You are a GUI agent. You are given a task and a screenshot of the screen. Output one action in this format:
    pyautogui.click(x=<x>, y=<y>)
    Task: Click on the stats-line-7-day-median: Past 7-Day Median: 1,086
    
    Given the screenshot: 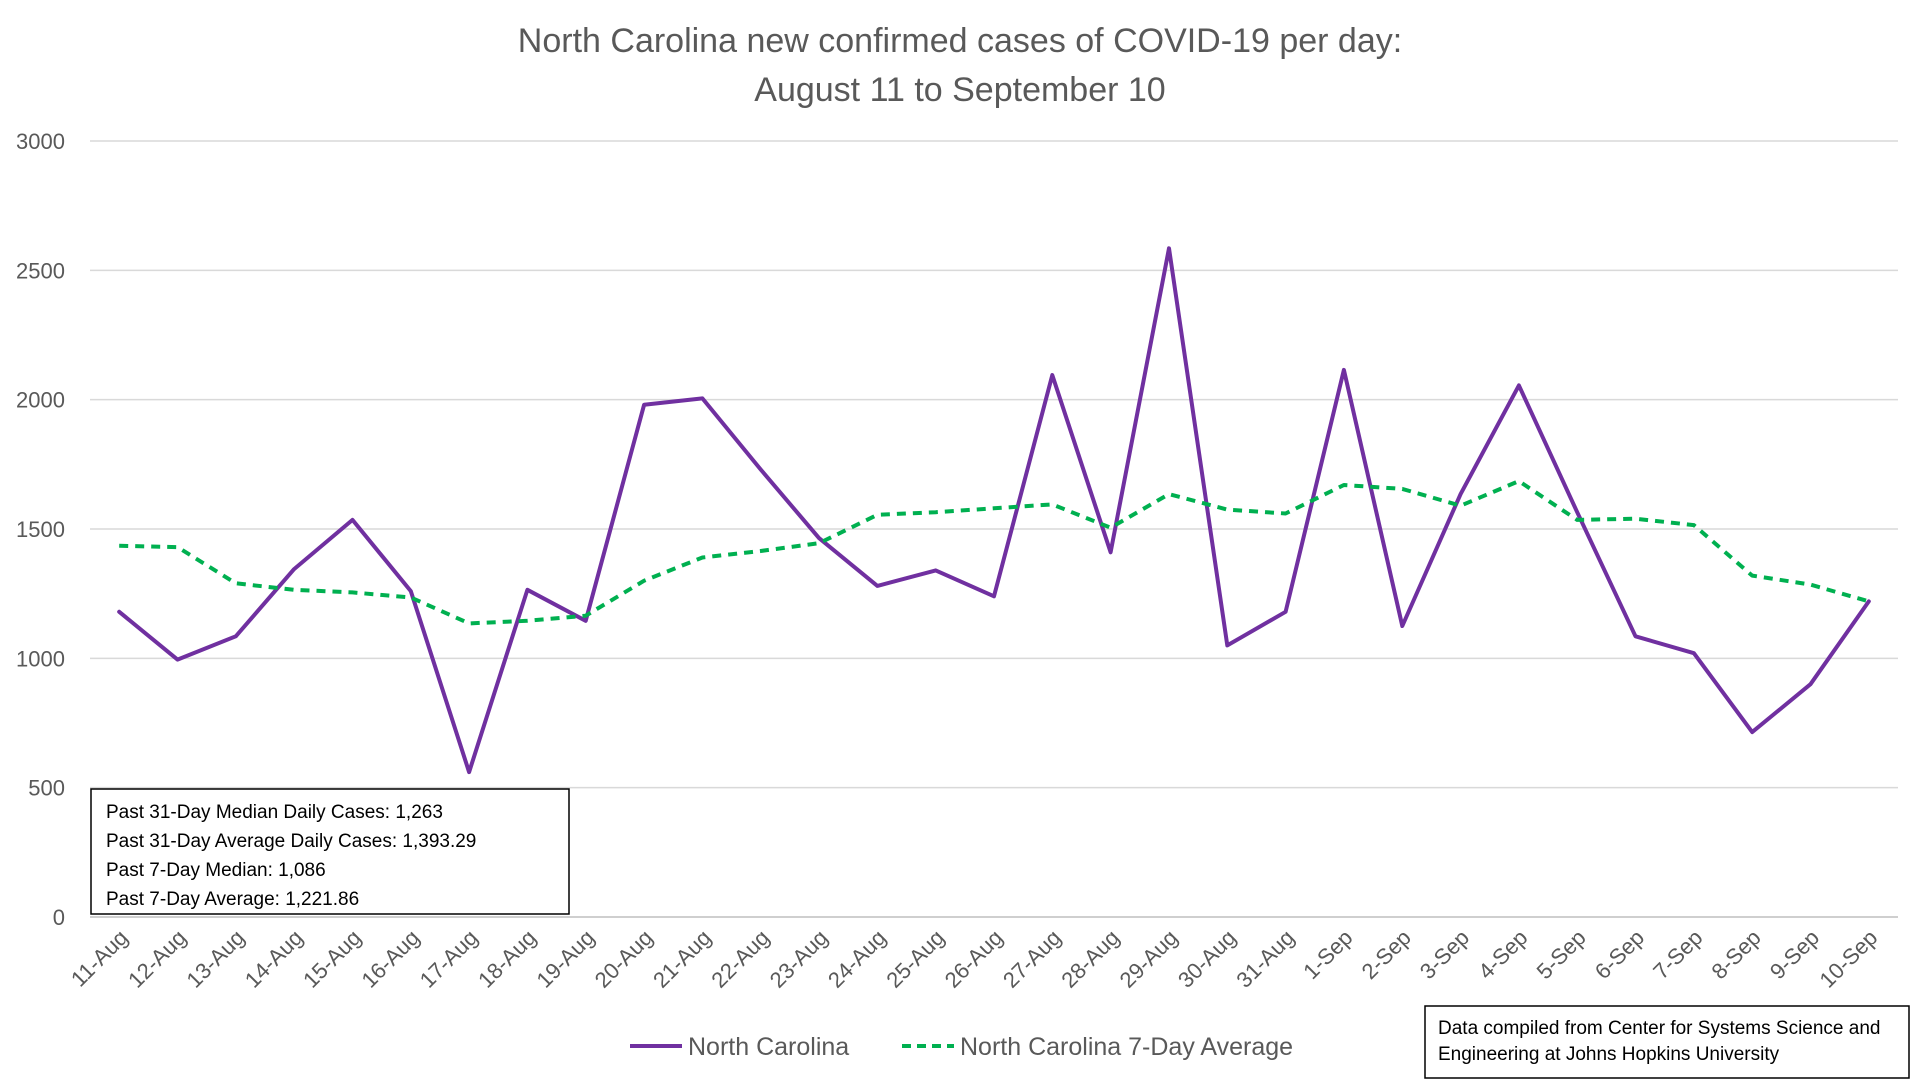 What is the action you would take?
    pyautogui.click(x=216, y=870)
    